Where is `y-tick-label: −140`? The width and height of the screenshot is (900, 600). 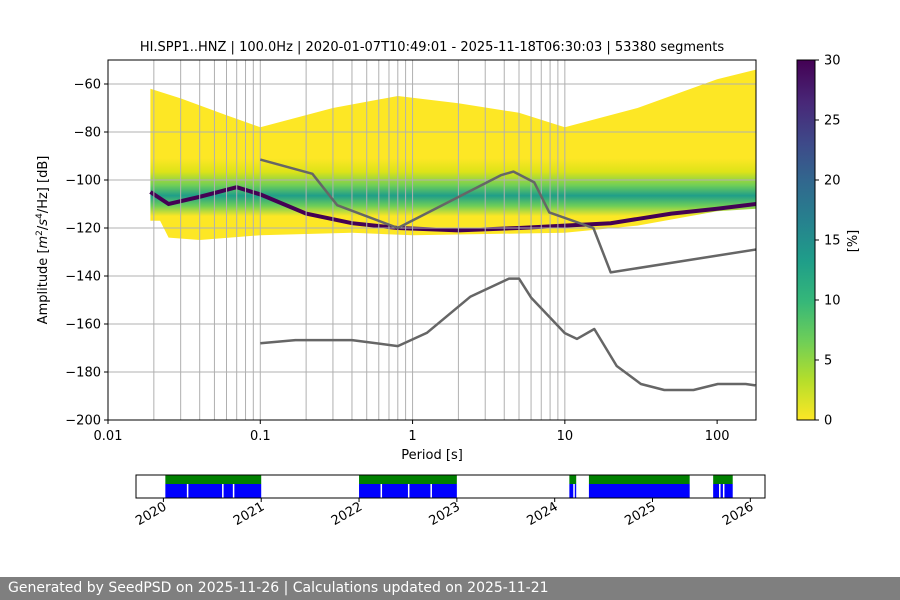
y-tick-label: −140 is located at coordinates (83, 277).